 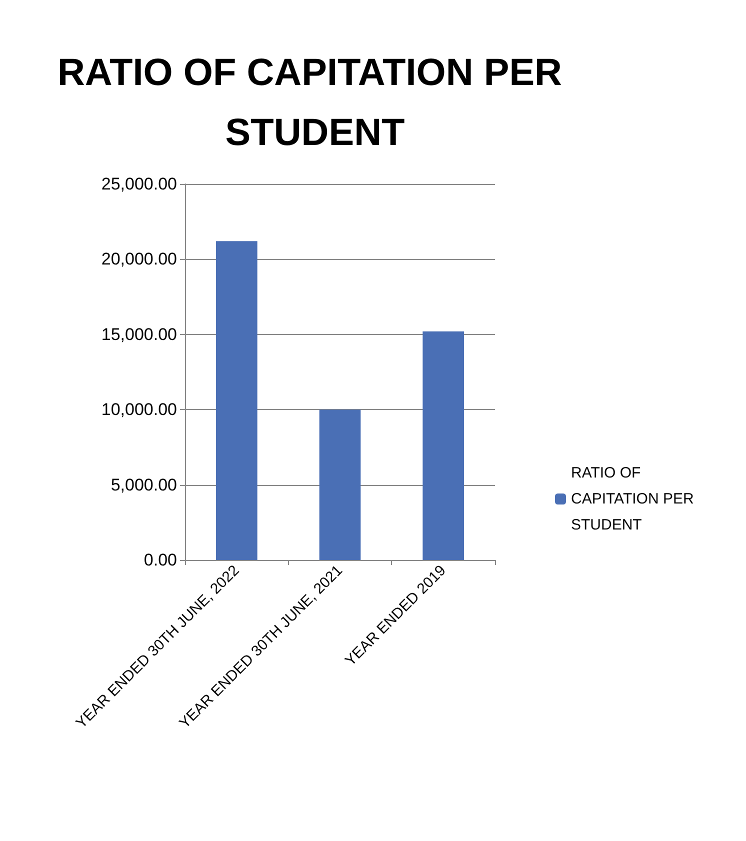 I want to click on chart-title: RATIO OF CAPITATION PER STUDENT, so click(x=315, y=103).